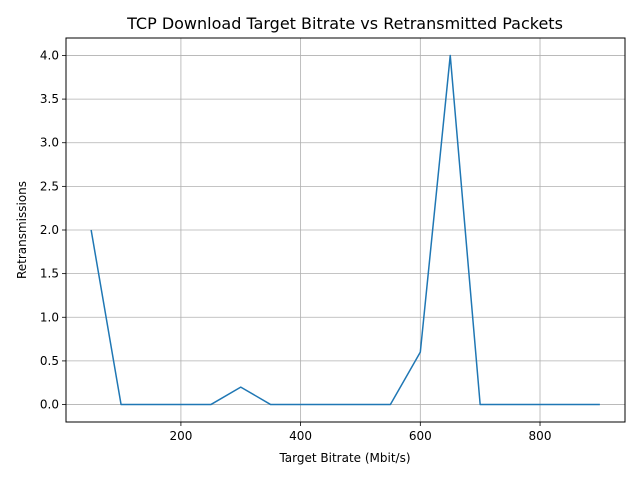 This screenshot has width=640, height=484. I want to click on y-axis-label: Retransmissions, so click(22, 230).